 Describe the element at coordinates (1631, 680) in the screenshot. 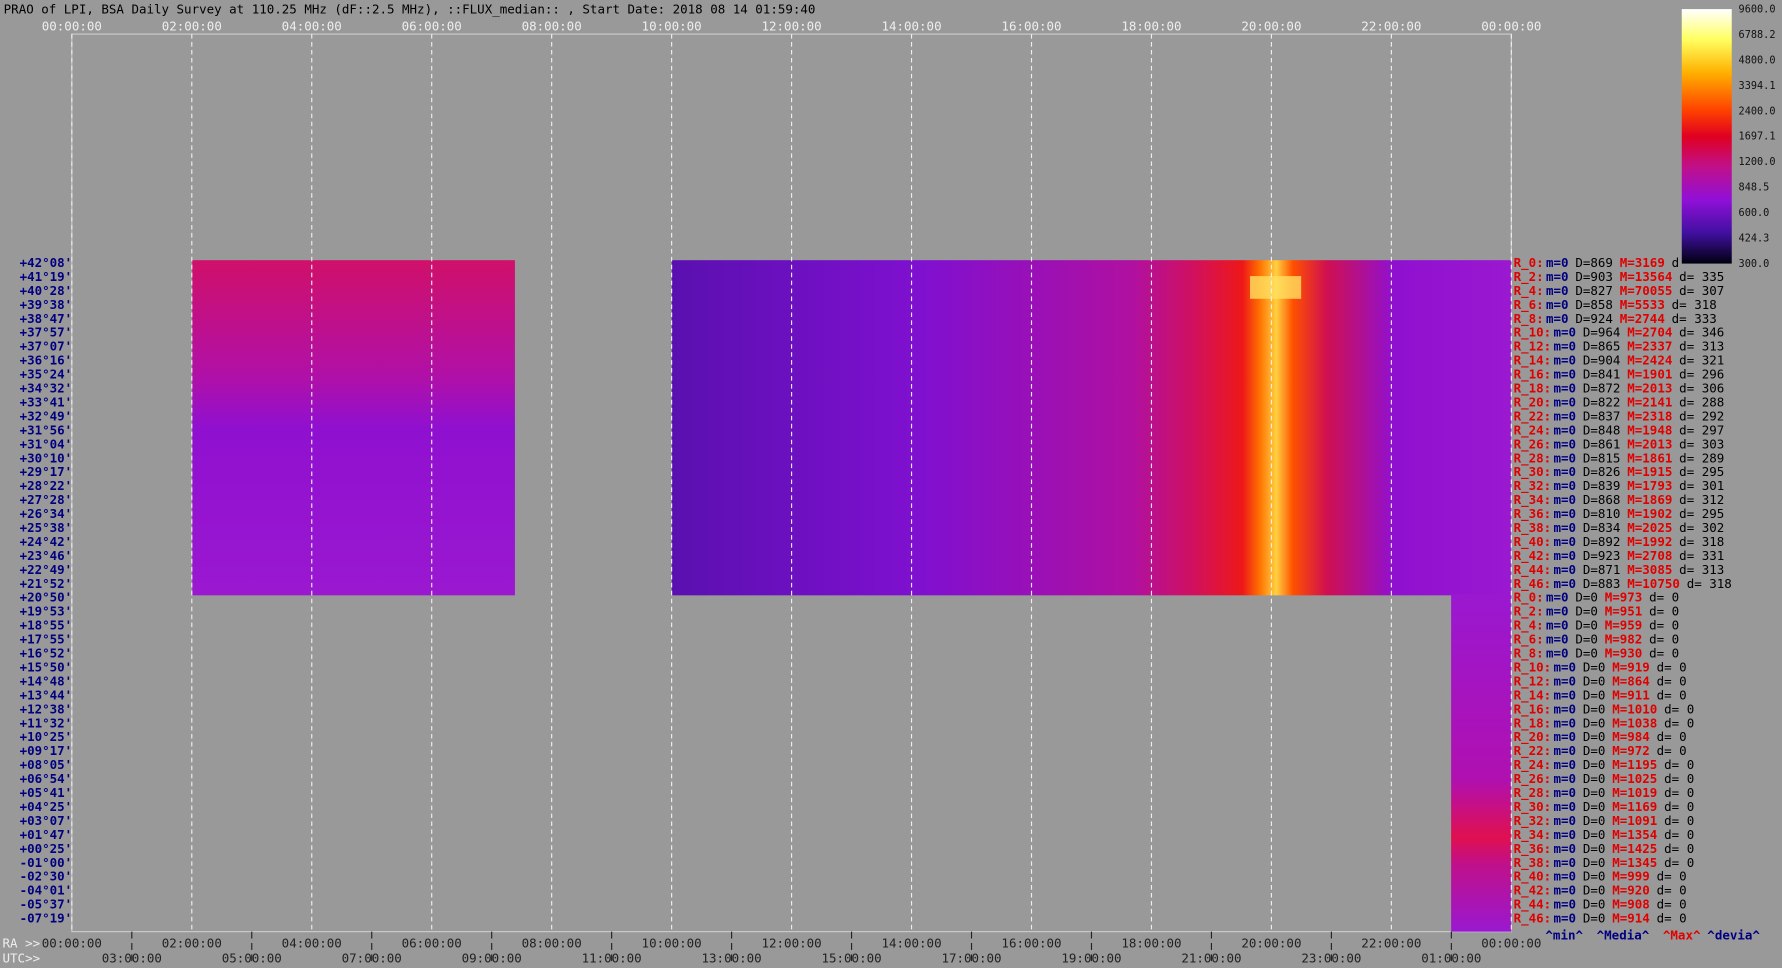

I see `max-value: M=864` at that location.